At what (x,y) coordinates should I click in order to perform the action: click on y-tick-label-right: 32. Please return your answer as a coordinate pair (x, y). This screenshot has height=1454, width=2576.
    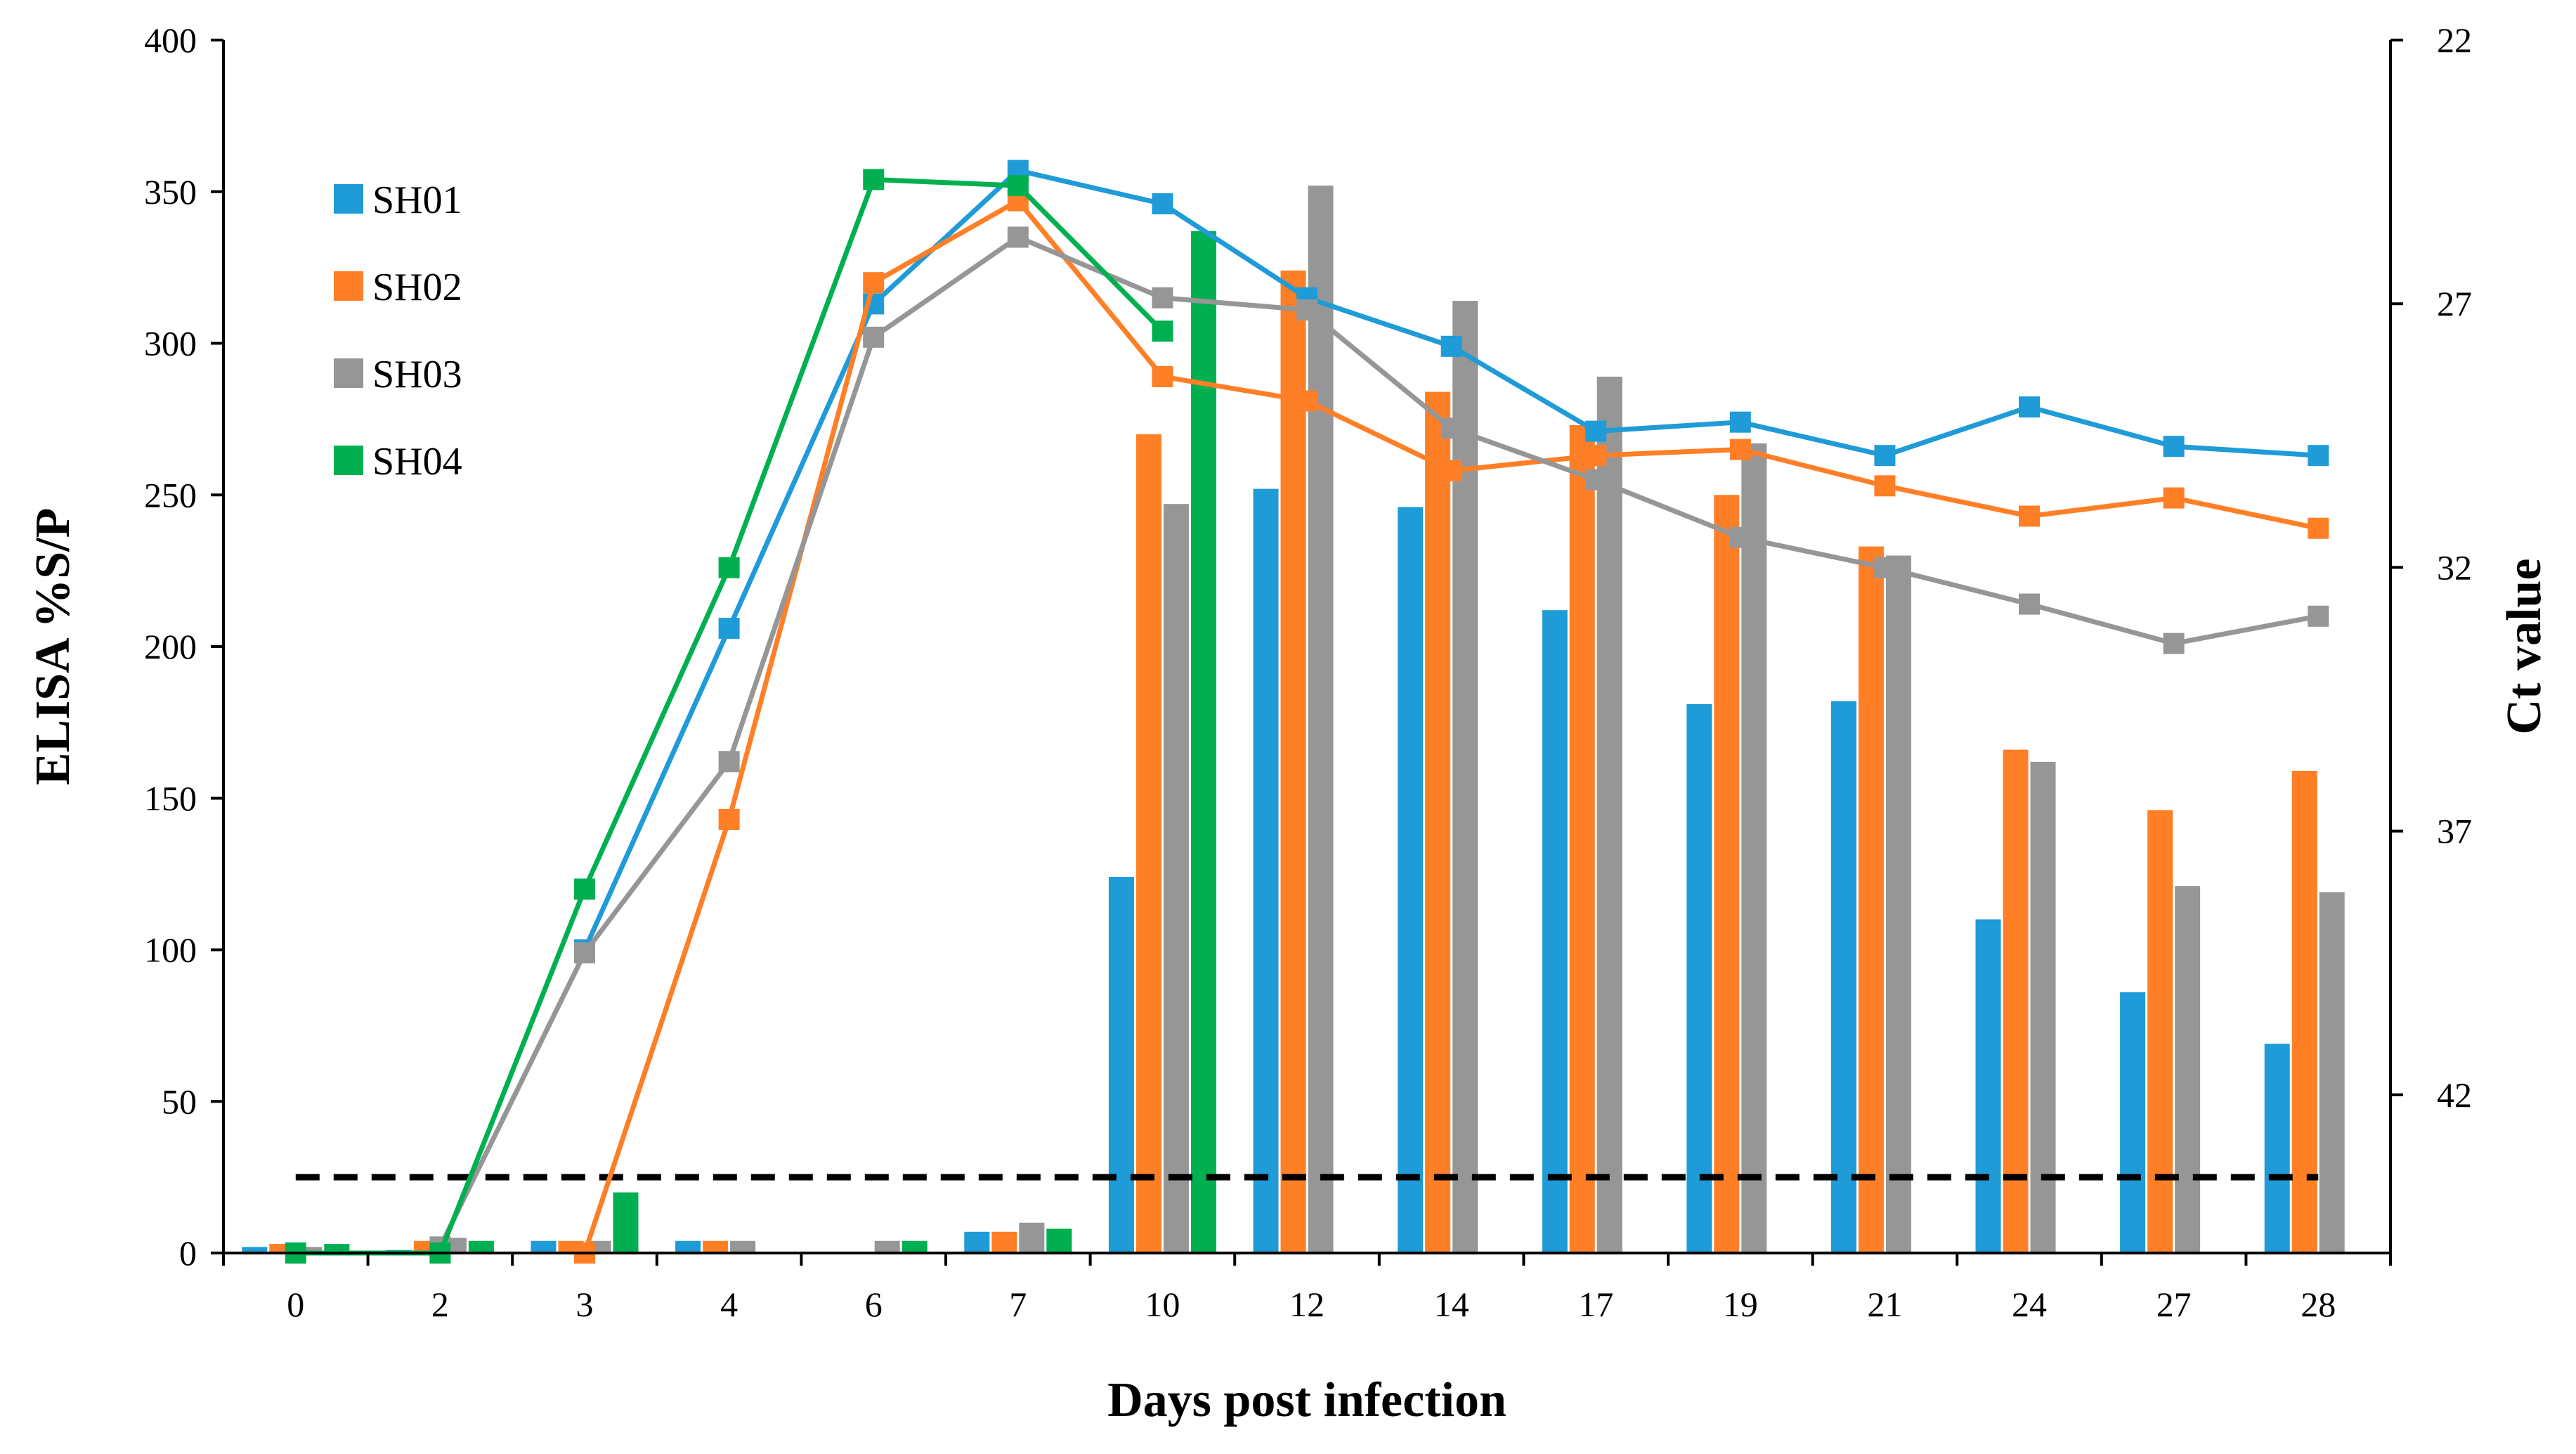
    Looking at the image, I should click on (2454, 567).